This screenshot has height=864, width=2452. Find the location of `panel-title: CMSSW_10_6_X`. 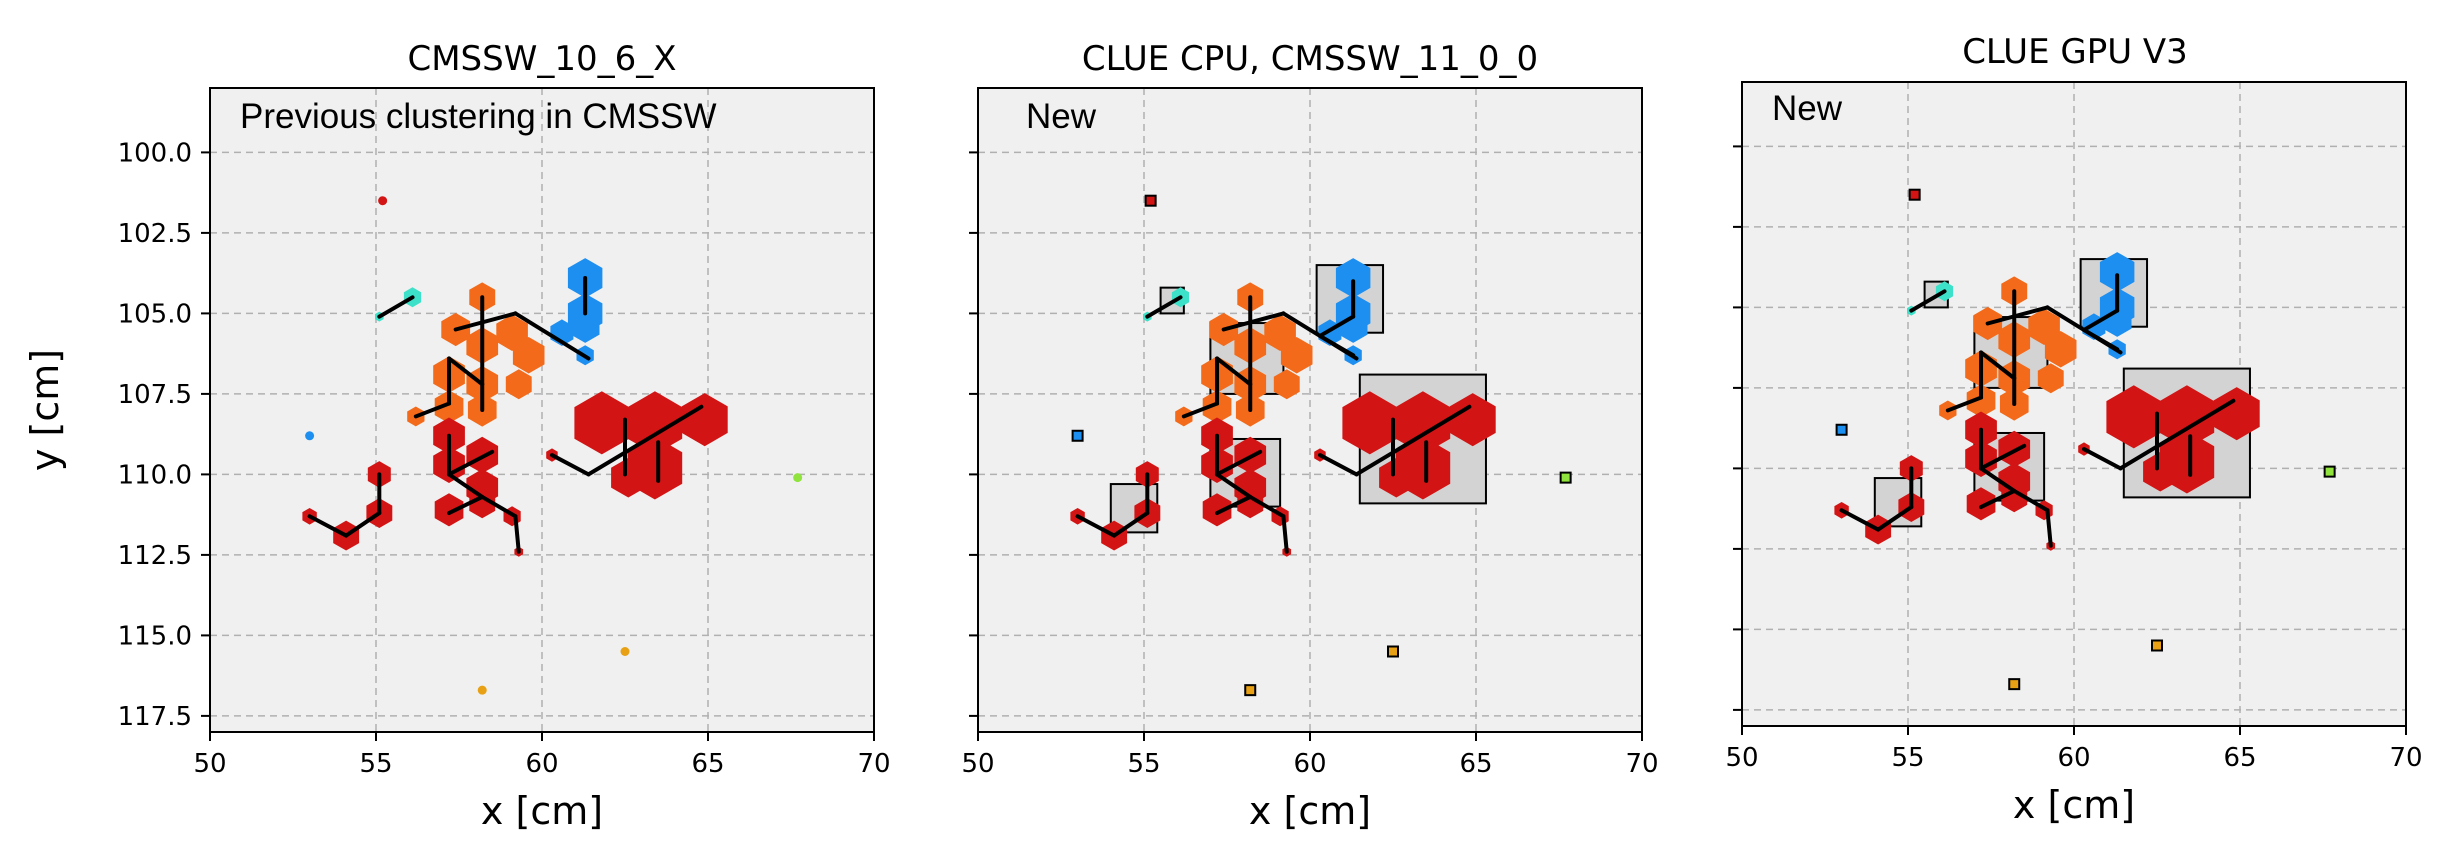

panel-title: CMSSW_10_6_X is located at coordinates (541, 59).